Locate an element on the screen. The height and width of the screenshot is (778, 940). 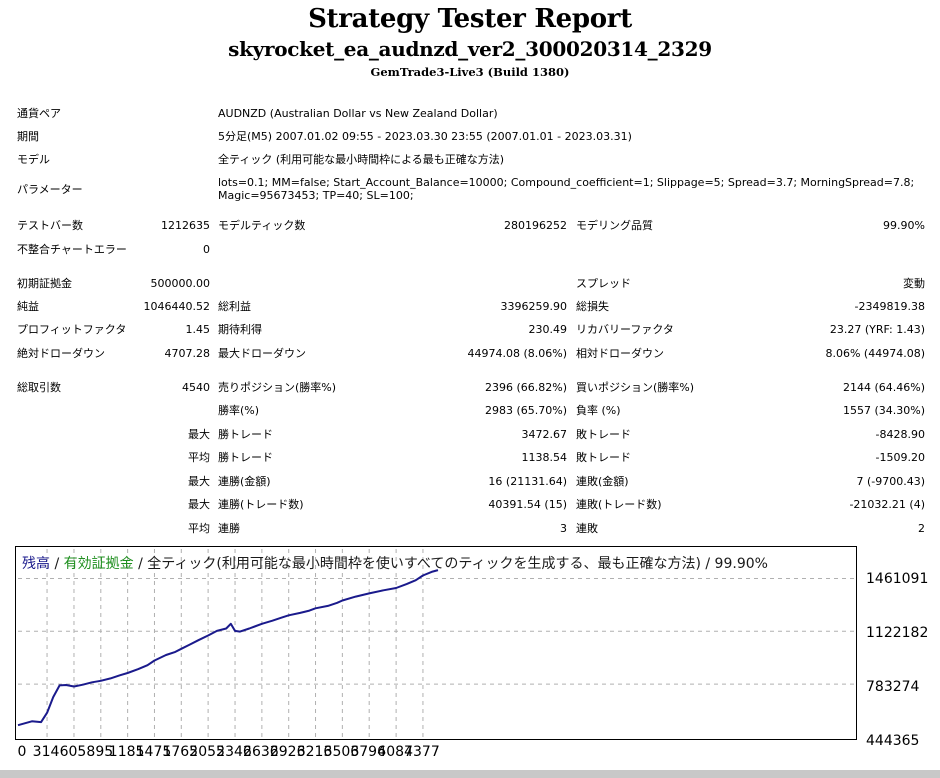
cons-profit-value: 40391.54 (15) is located at coordinates (527, 504).